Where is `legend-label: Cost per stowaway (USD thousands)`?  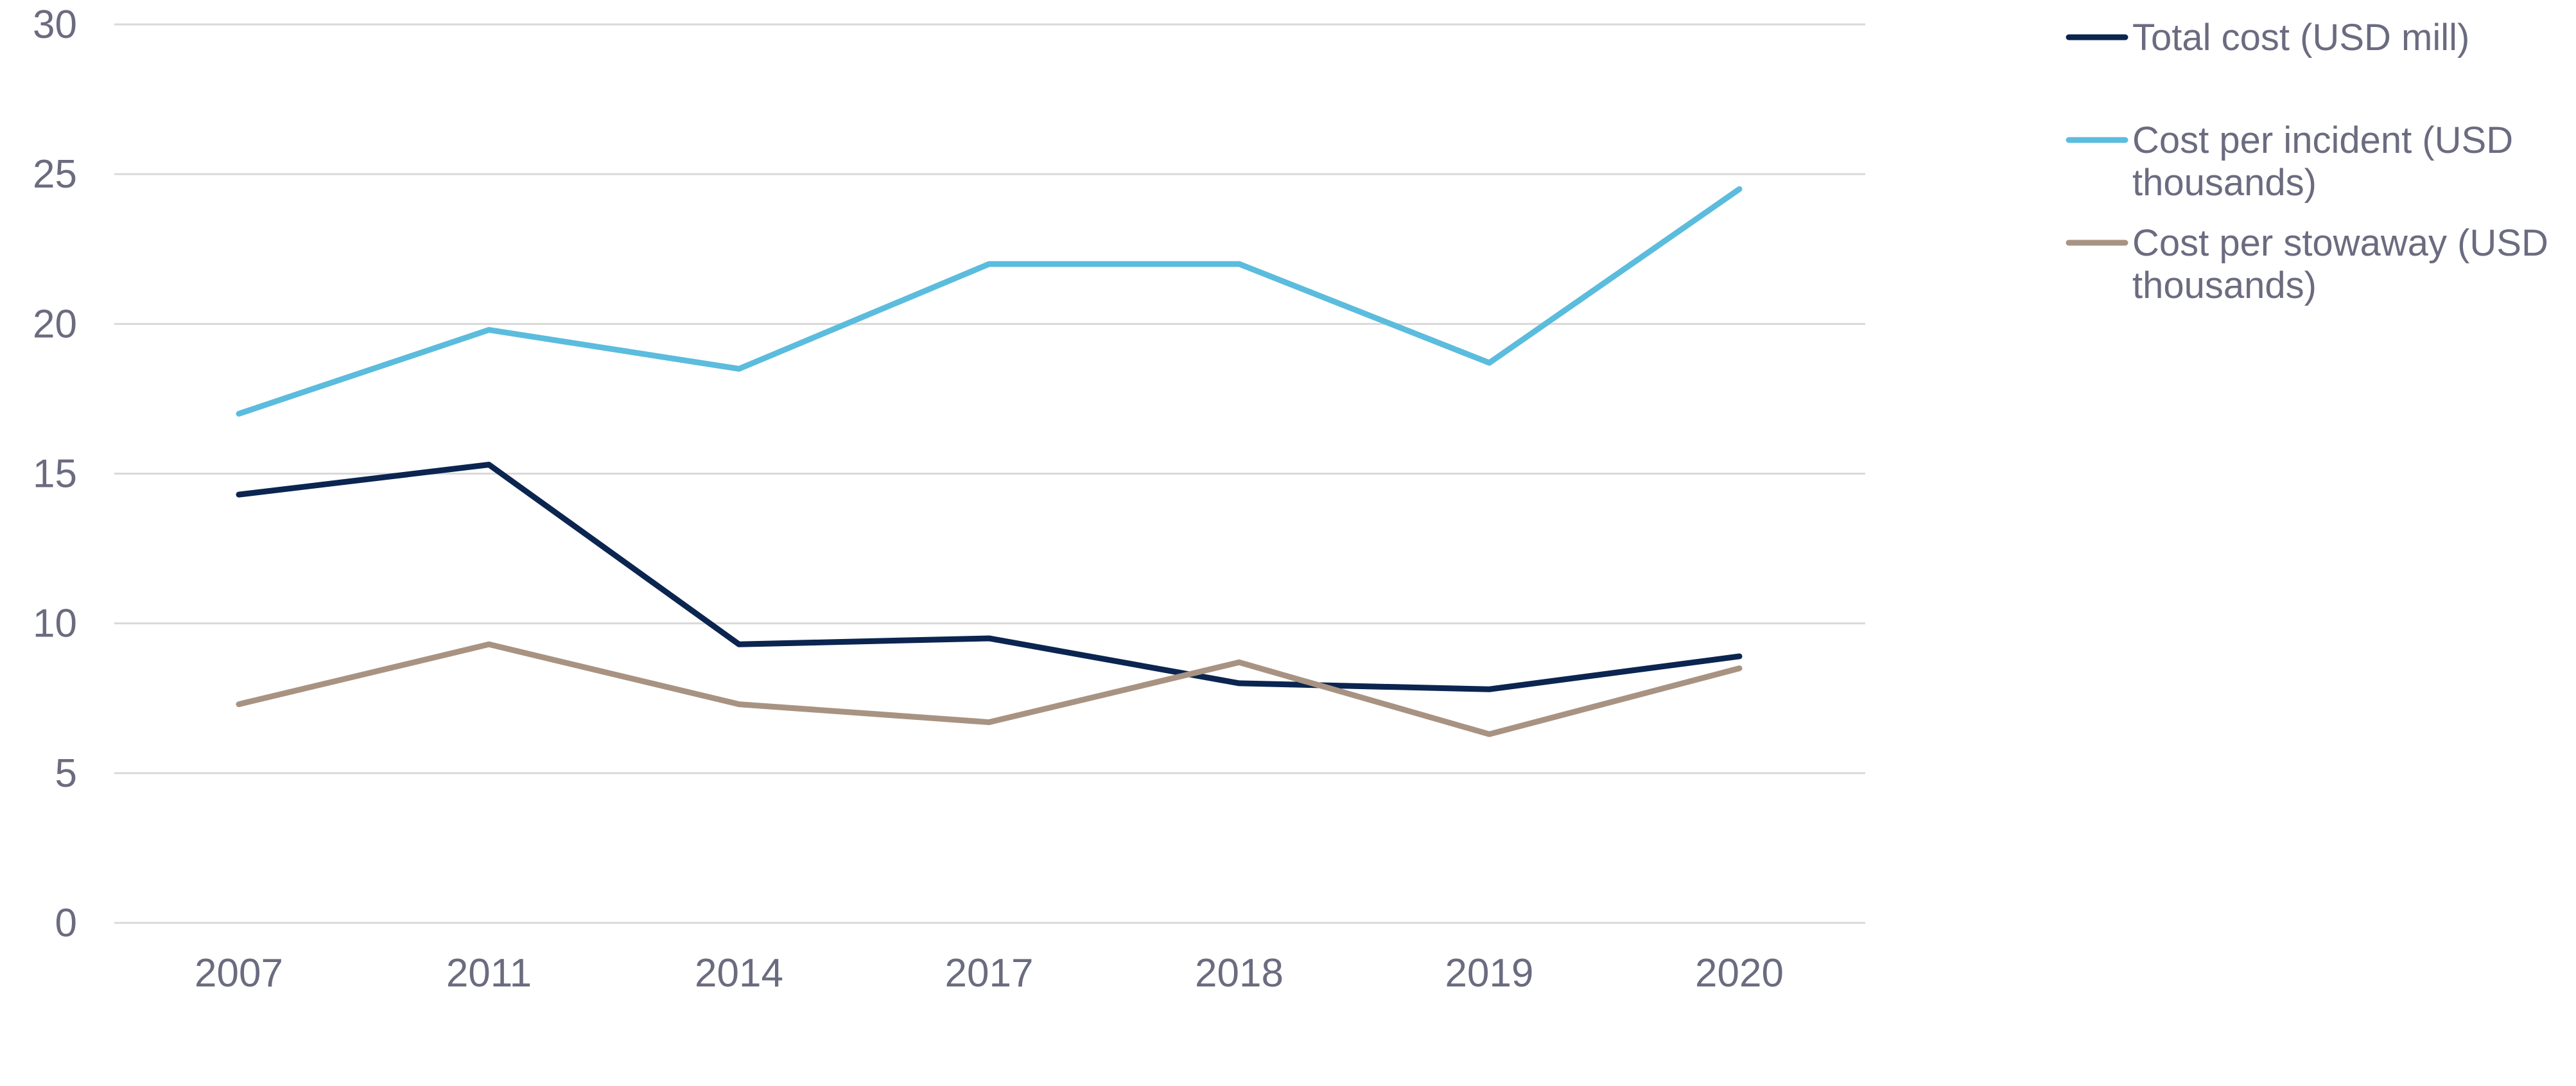
legend-label: Cost per stowaway (USD thousands) is located at coordinates (2340, 264).